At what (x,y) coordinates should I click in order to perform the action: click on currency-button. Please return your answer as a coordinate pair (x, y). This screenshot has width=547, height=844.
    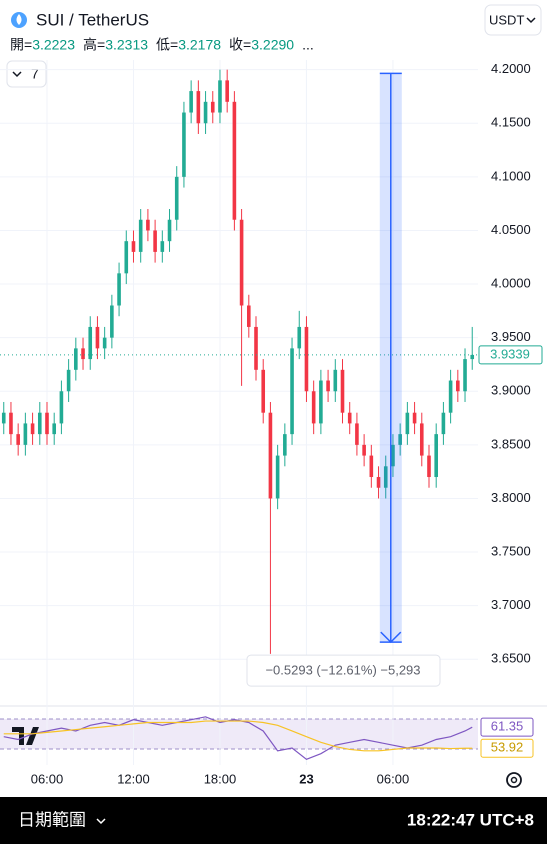
    Looking at the image, I should click on (513, 20).